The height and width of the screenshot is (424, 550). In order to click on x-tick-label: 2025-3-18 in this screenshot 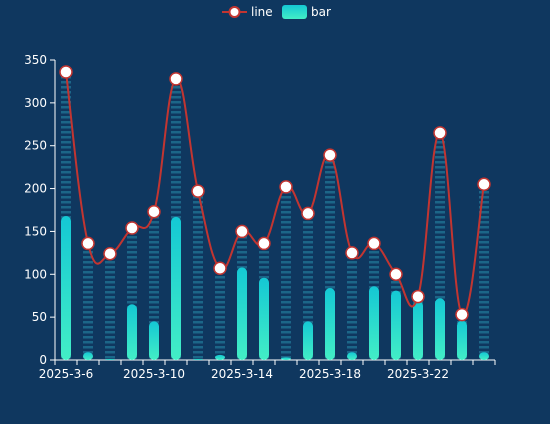, I will do `click(330, 374)`.